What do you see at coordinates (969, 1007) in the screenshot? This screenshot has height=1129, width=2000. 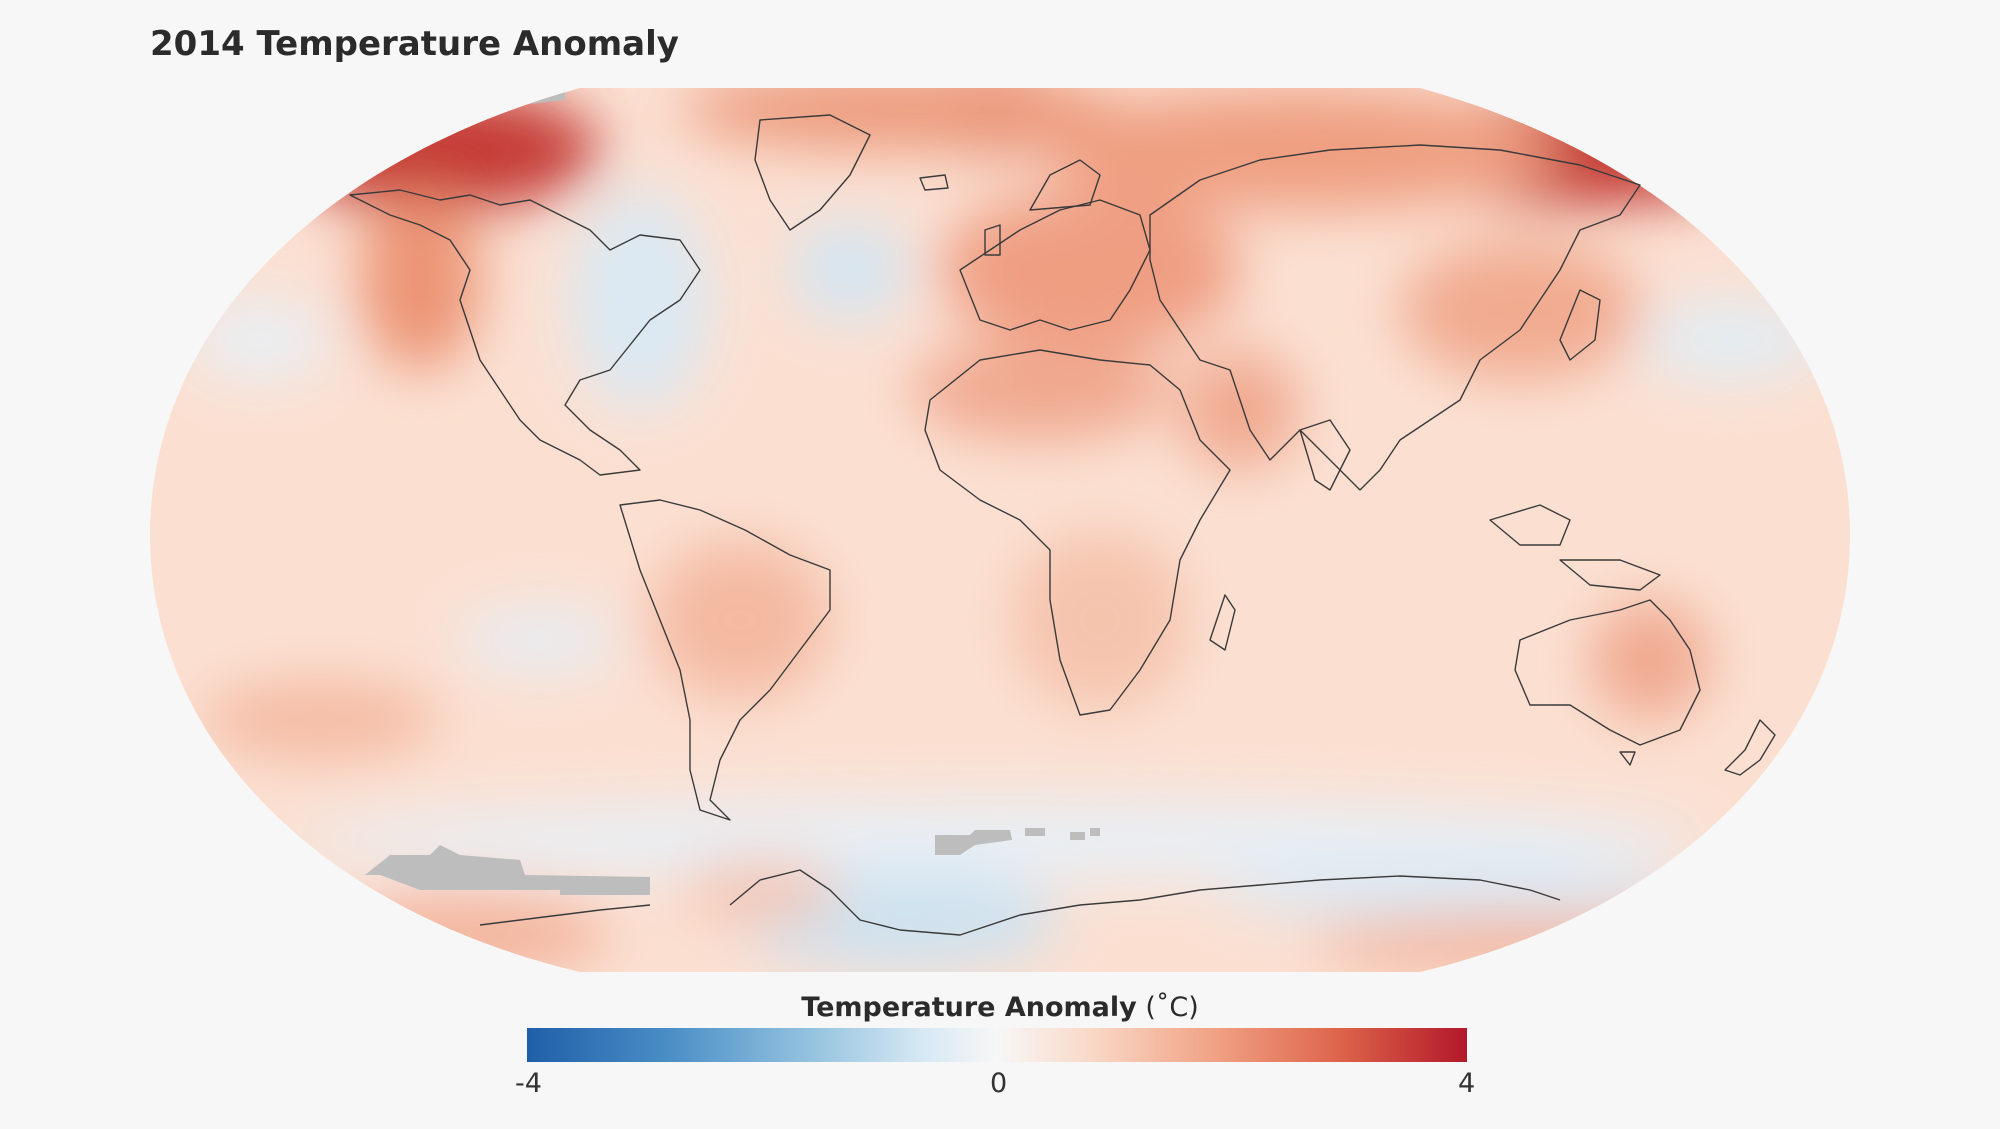 I see `legend-title-text: Temperature Anomaly` at bounding box center [969, 1007].